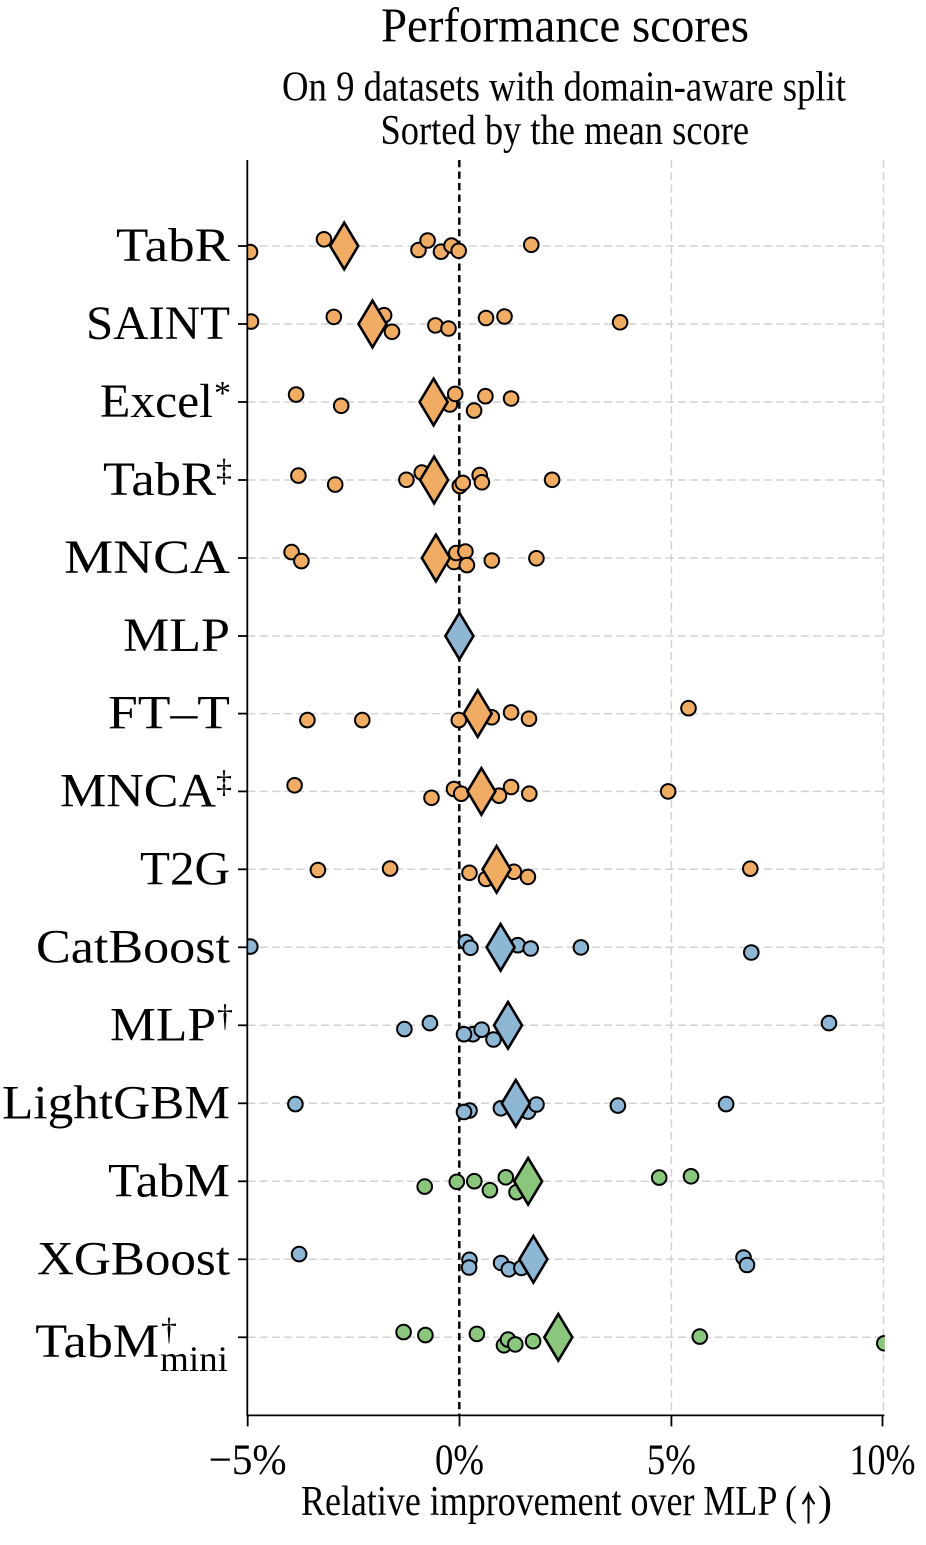 Image resolution: width=926 pixels, height=1545 pixels. I want to click on svg-text: FT–T, so click(169, 713).